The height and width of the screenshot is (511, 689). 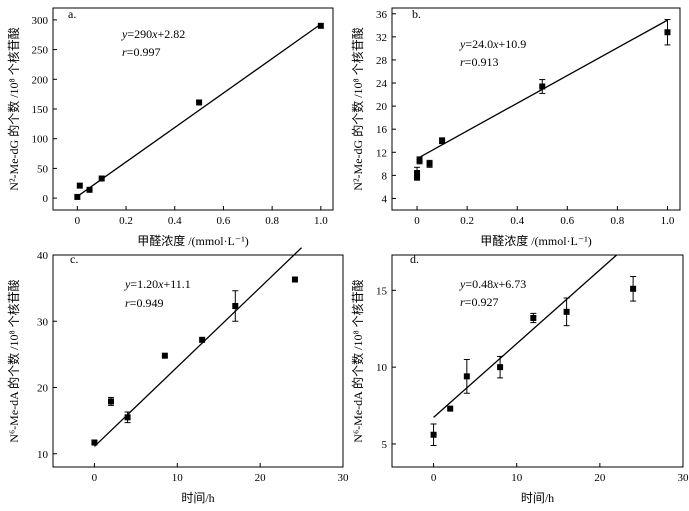 What do you see at coordinates (668, 221) in the screenshot?
I see `x-tick-label: 1.0` at bounding box center [668, 221].